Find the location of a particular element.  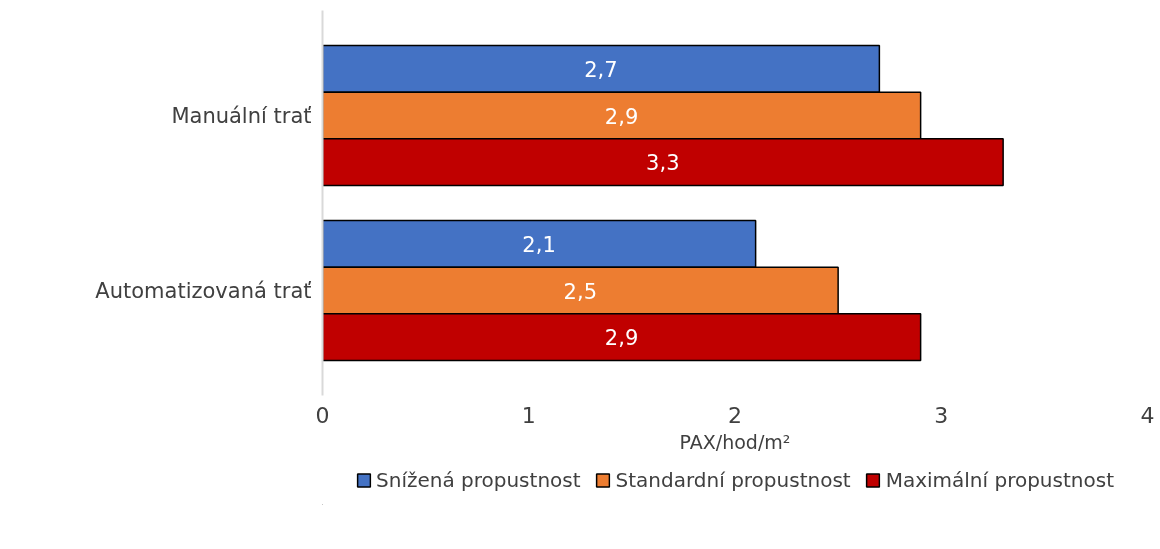

legend-label: Standardní propustnost is located at coordinates (733, 480).